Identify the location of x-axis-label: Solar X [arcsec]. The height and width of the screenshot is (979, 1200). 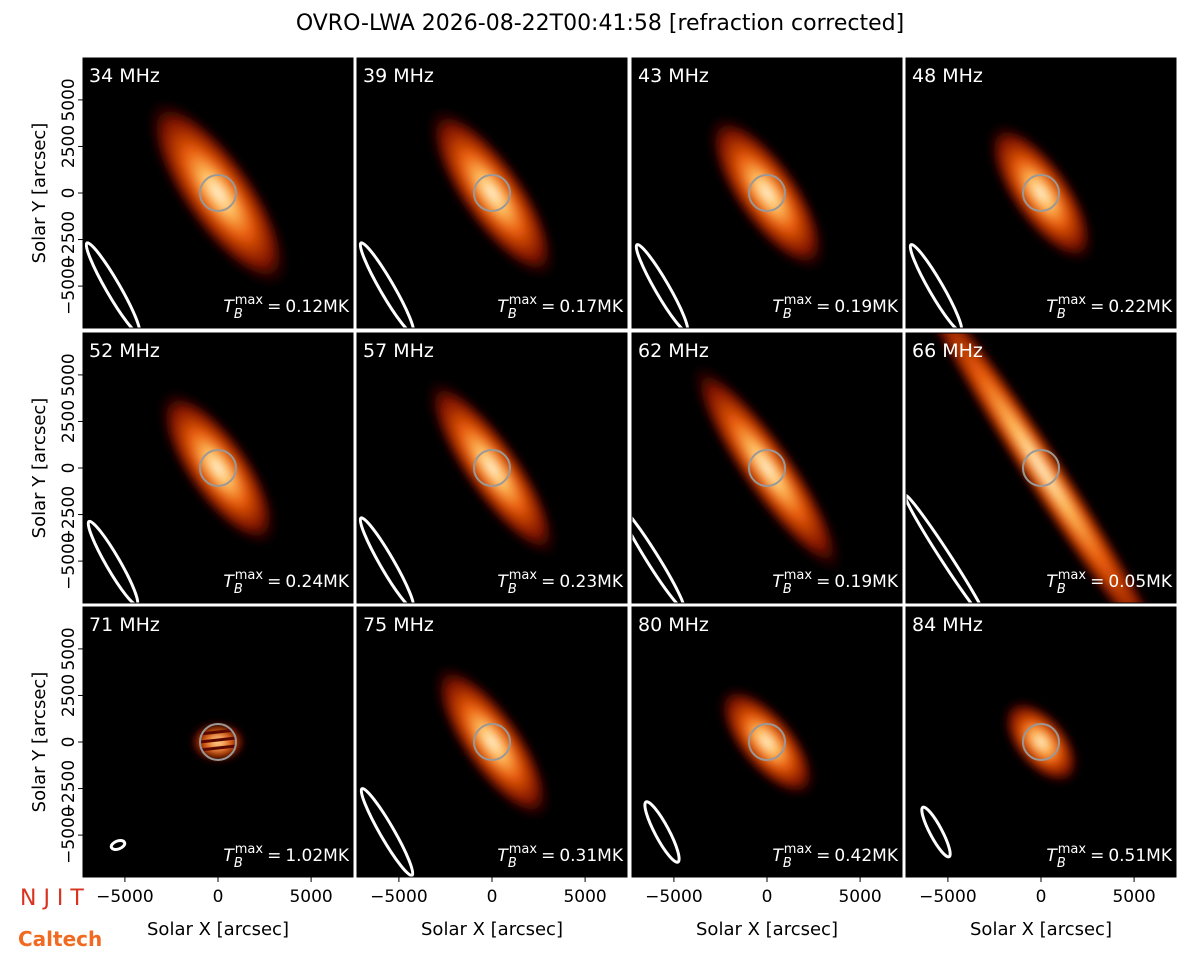
(492, 929).